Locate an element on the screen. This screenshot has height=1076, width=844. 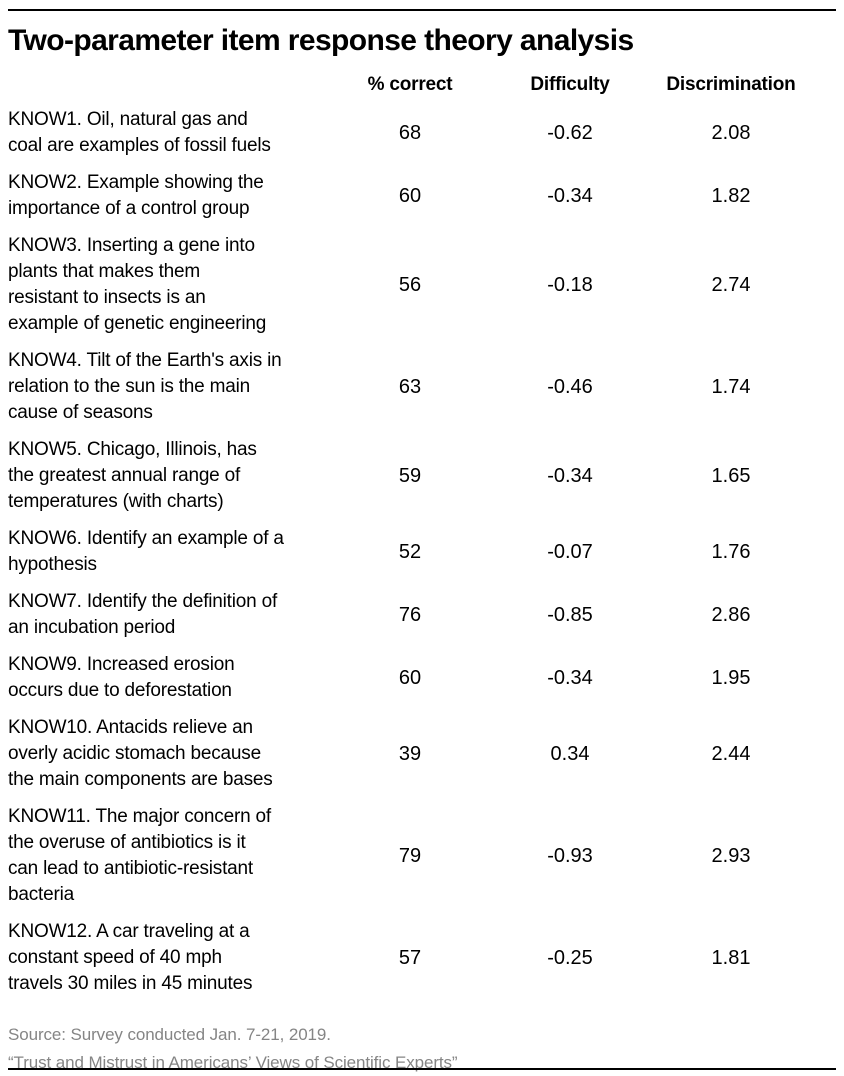
difficulty-value: -0.46 is located at coordinates (570, 386).